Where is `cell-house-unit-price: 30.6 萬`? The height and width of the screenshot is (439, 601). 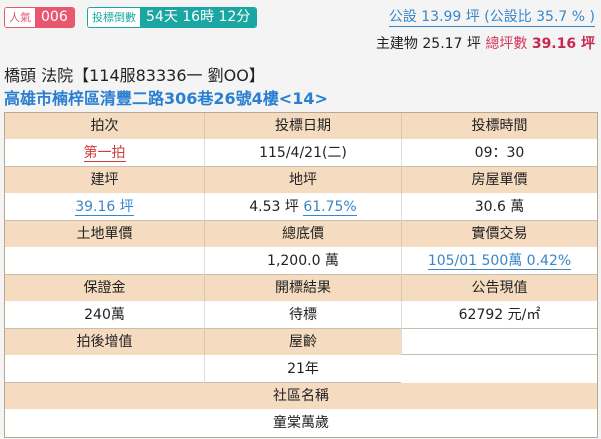 cell-house-unit-price: 30.6 萬 is located at coordinates (499, 207).